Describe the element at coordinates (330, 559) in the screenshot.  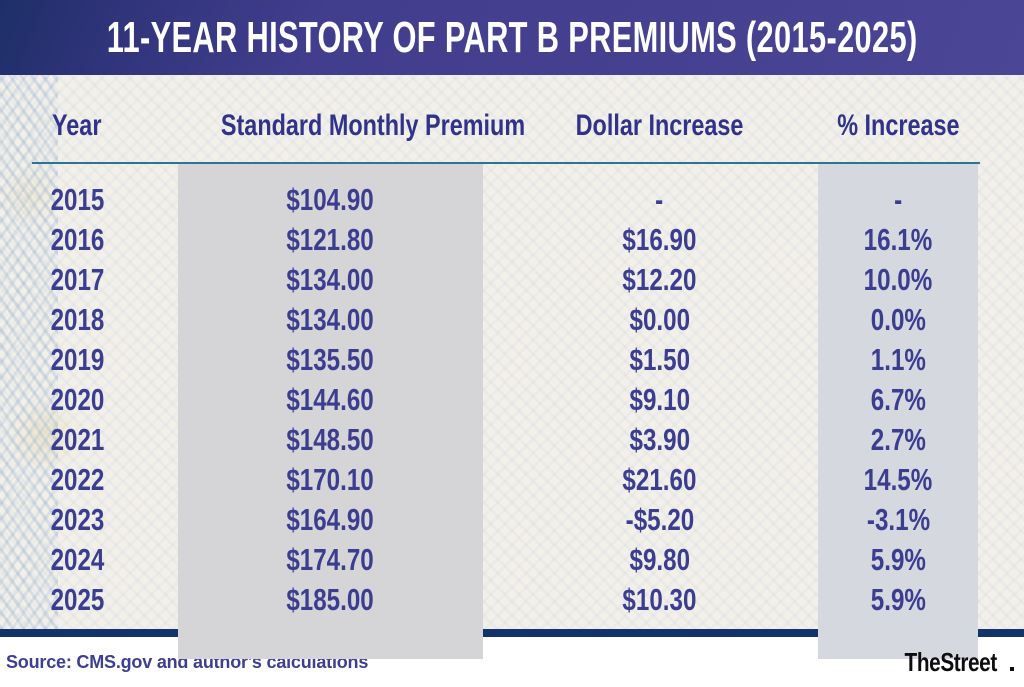
I see `cell-premium: $174.70` at that location.